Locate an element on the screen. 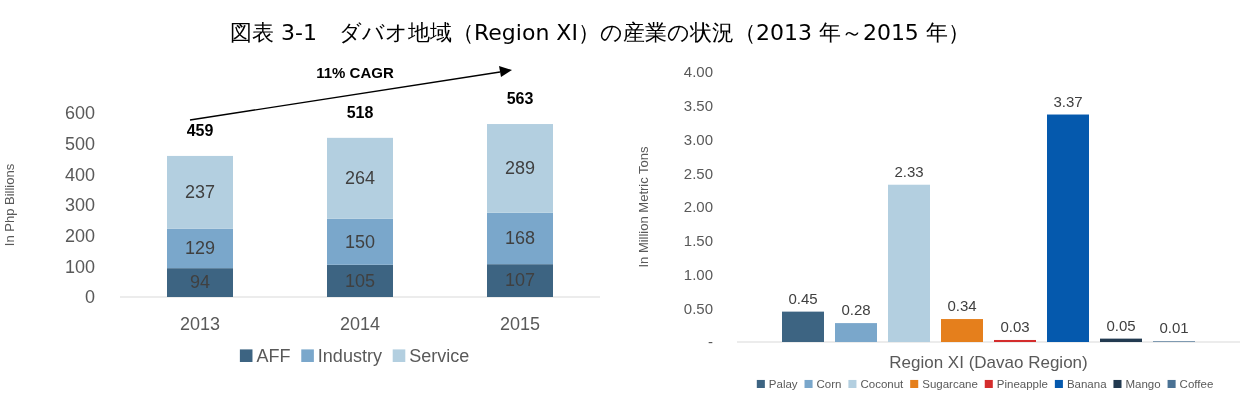 The width and height of the screenshot is (1246, 394). y-tick-label: 0.50 is located at coordinates (698, 308).